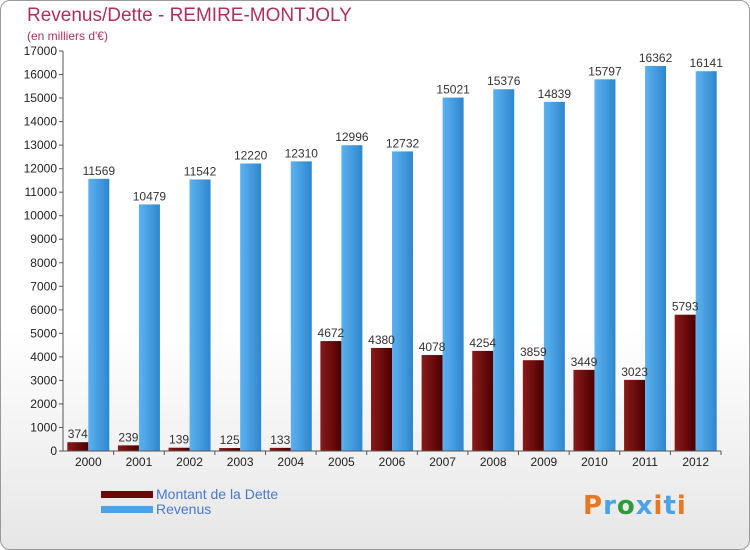 The width and height of the screenshot is (750, 550). I want to click on bar-revenus-2006, so click(402, 301).